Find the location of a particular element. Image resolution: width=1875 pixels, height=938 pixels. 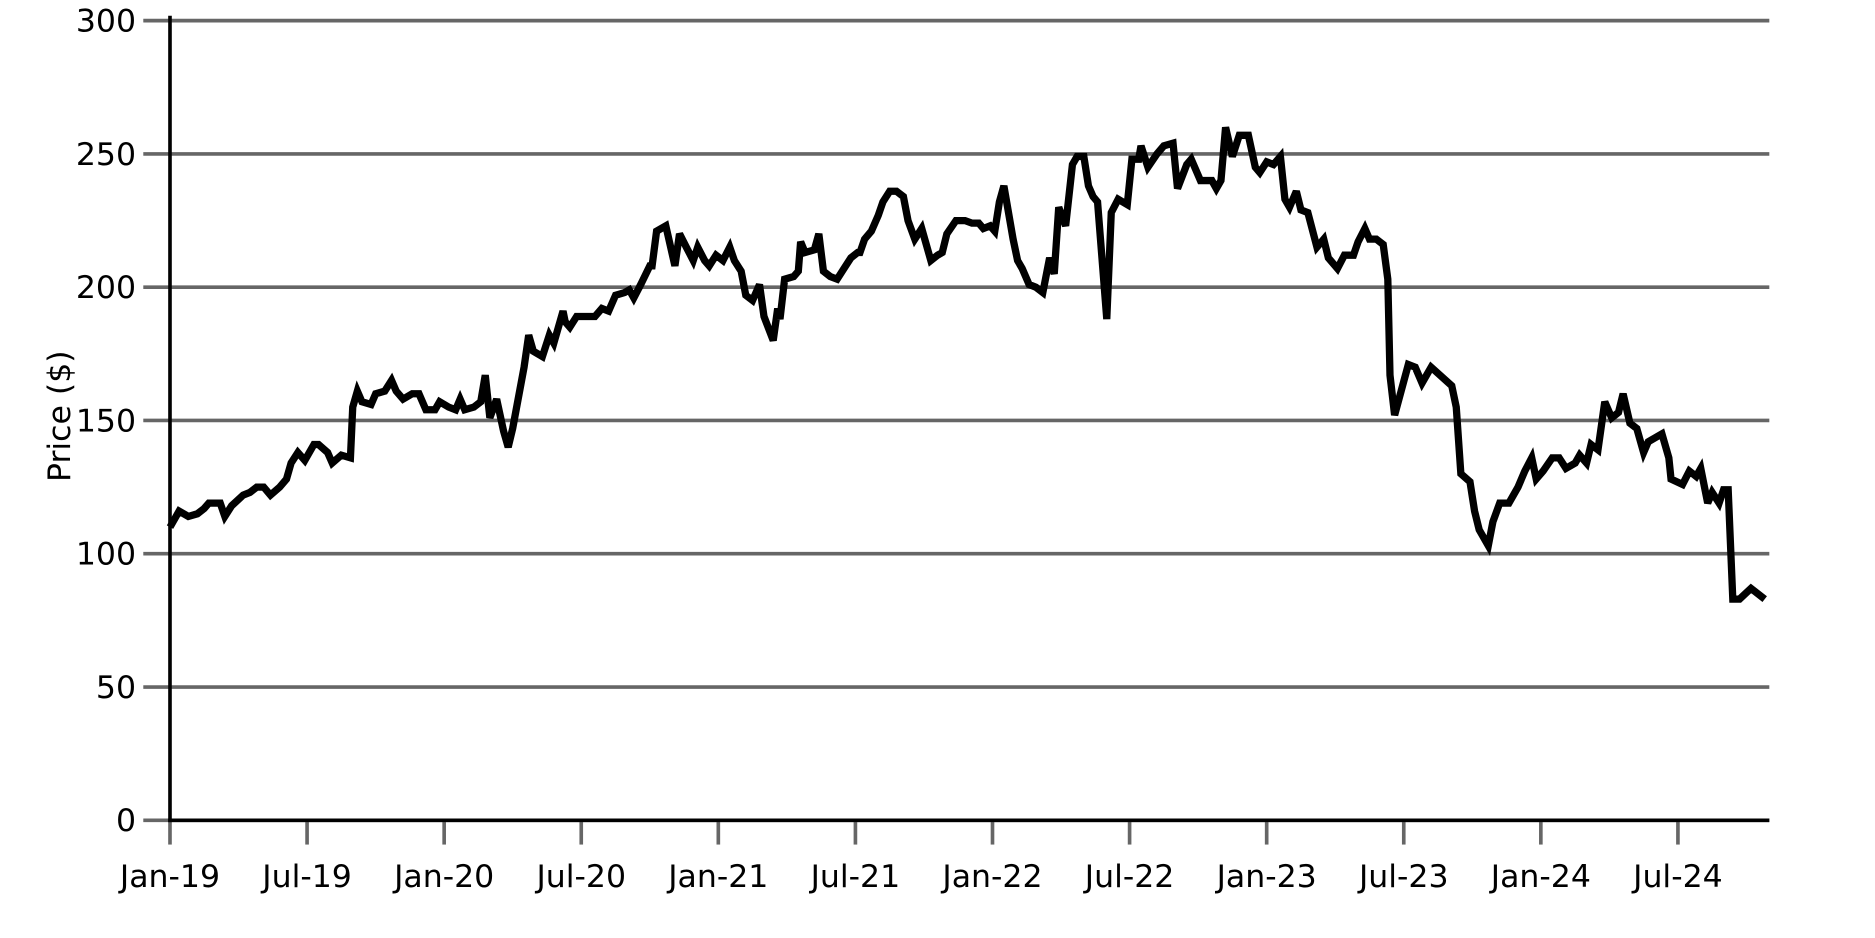

y-tick-label: 50 is located at coordinates (116, 688).